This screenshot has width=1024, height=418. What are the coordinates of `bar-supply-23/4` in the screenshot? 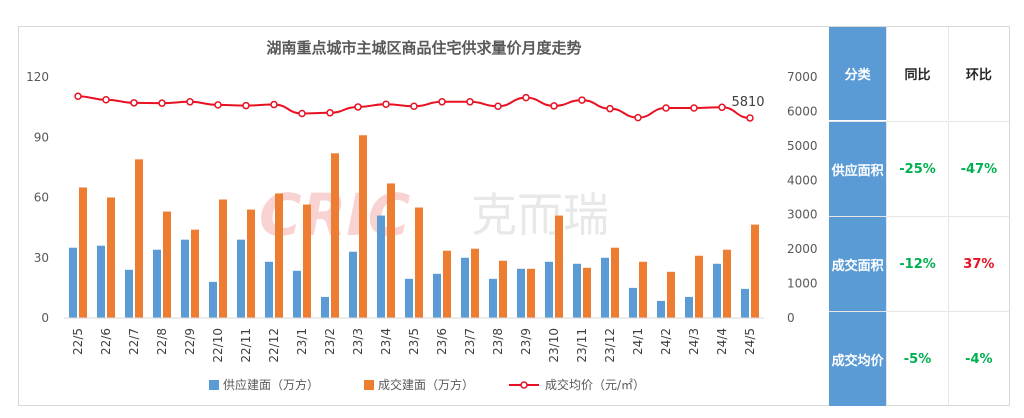 It's located at (381, 266).